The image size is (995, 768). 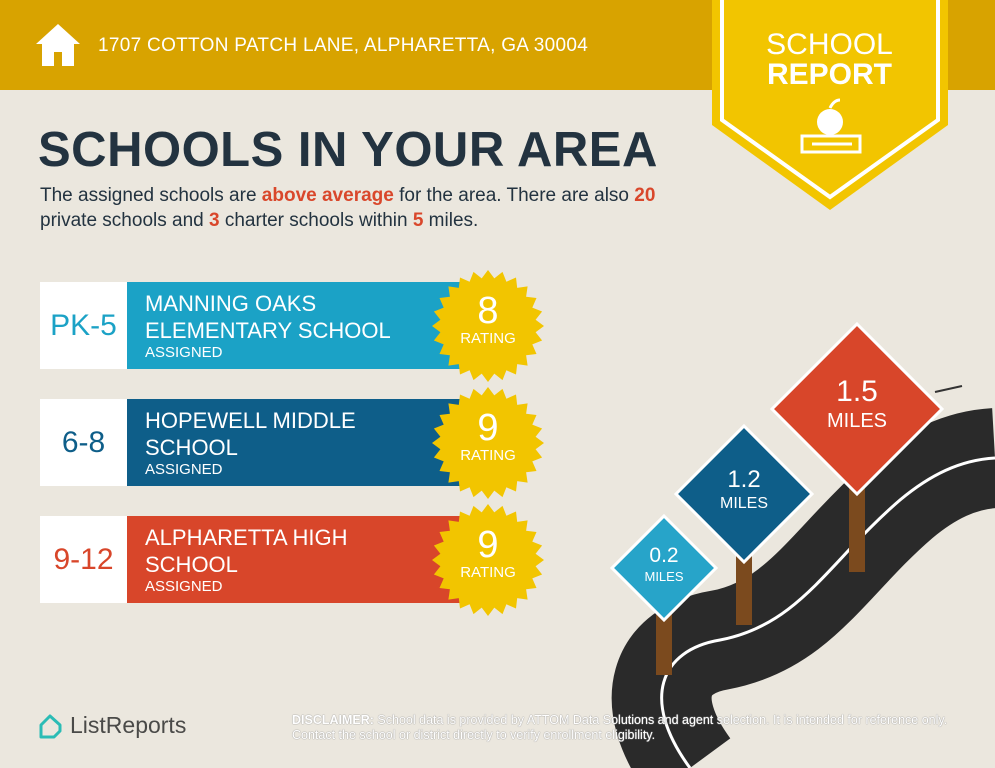 I want to click on apple-books-icon, so click(x=831, y=126).